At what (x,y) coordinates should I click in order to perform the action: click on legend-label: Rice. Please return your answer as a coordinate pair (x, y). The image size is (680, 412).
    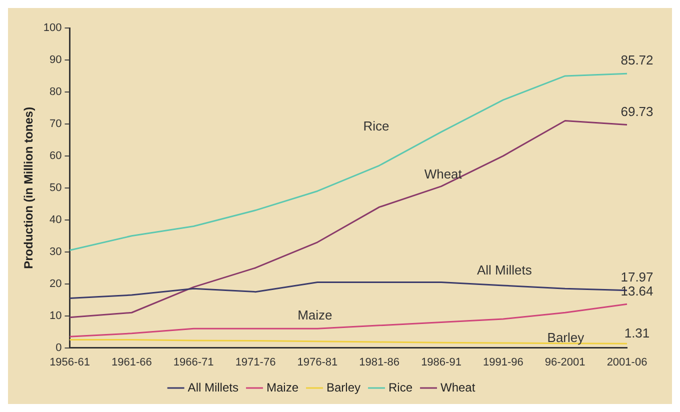
    Looking at the image, I should click on (400, 387).